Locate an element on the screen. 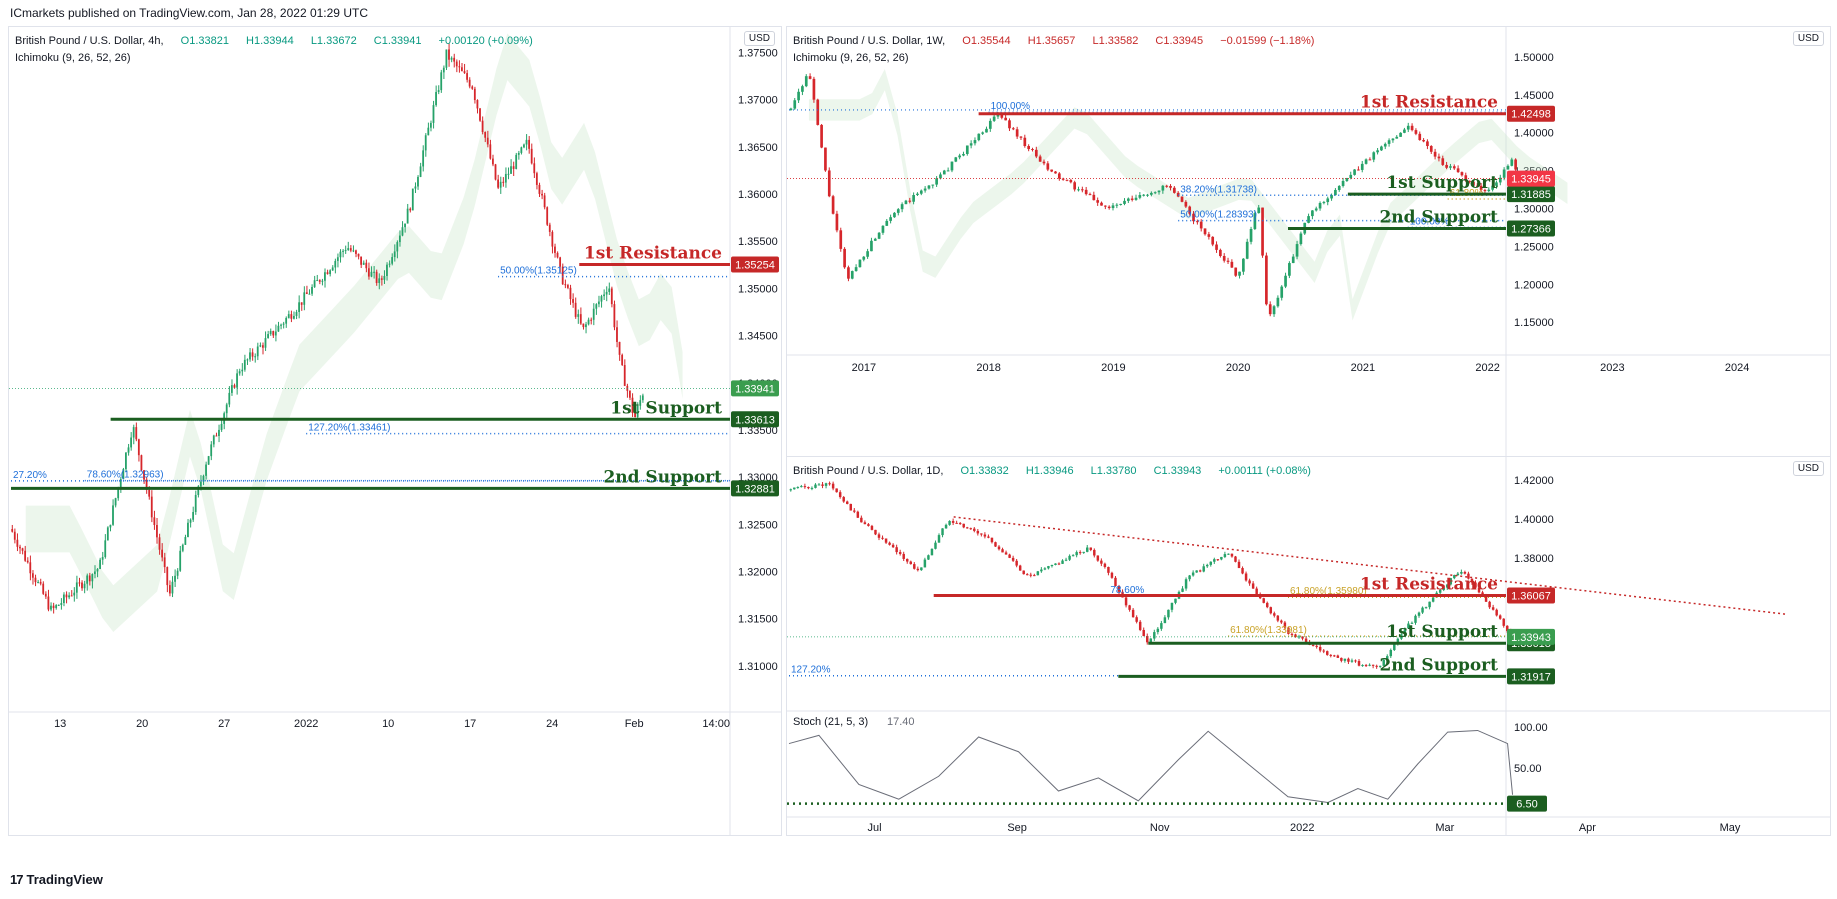  fib-label: 61.80%(1.35980) is located at coordinates (1328, 591).